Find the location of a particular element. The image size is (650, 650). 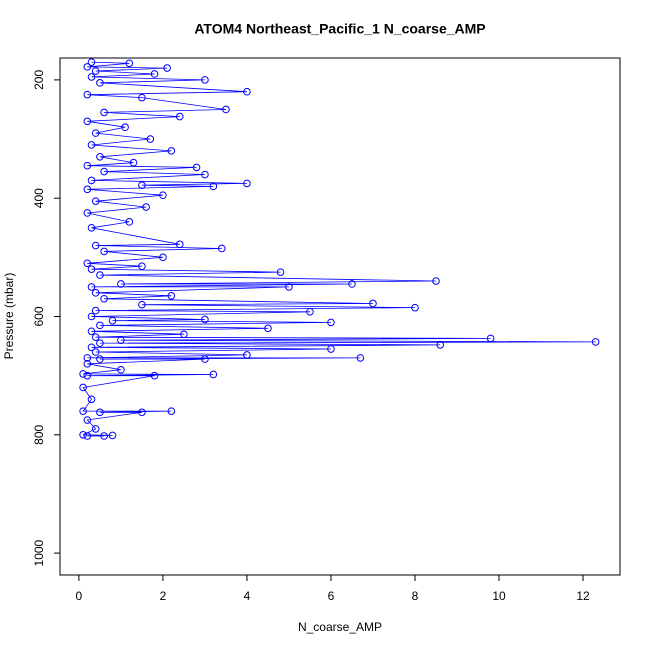

chart-title: ATOM4 Northeast_Pacific_1 N_coarse_AMP is located at coordinates (339, 29).